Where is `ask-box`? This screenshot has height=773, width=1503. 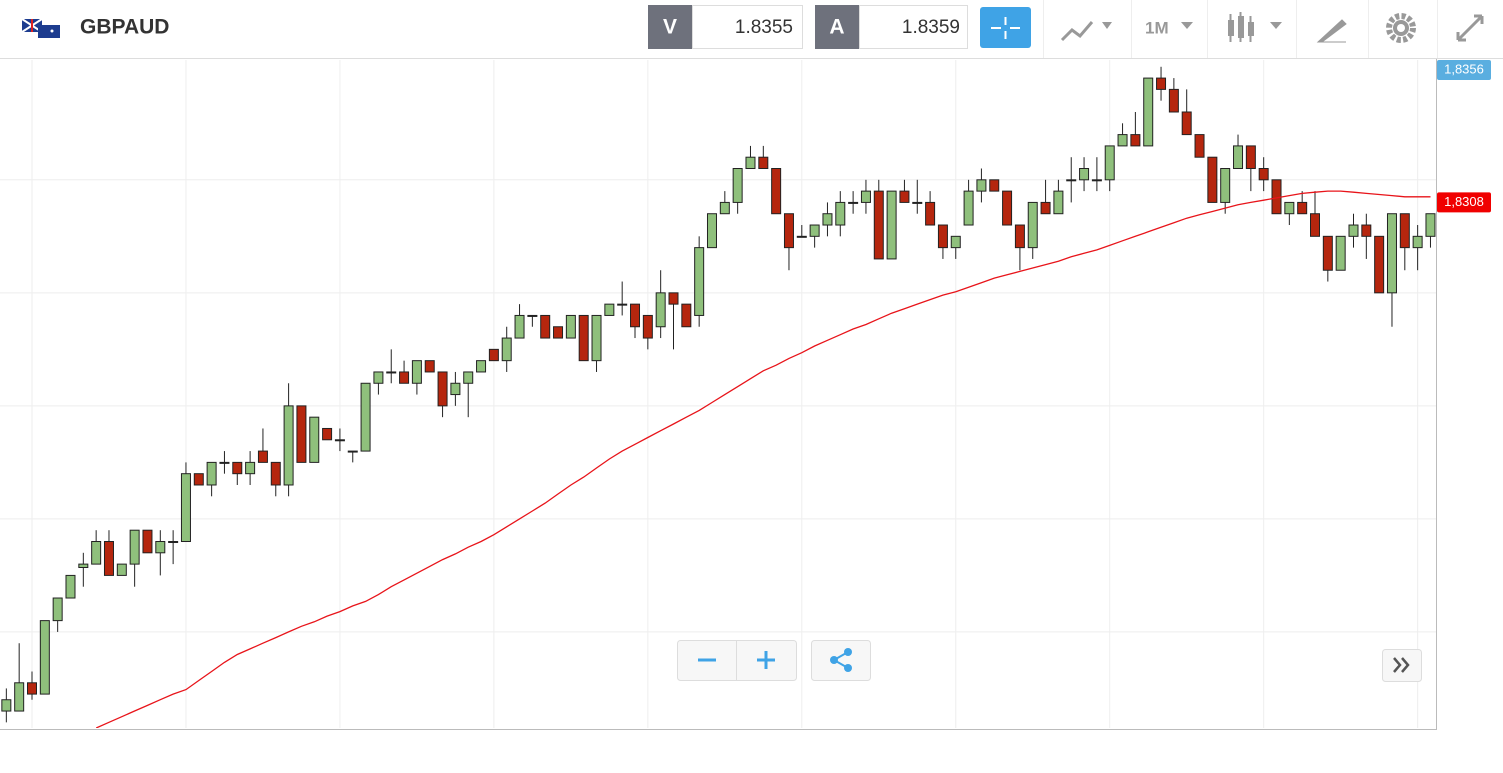 ask-box is located at coordinates (913, 27).